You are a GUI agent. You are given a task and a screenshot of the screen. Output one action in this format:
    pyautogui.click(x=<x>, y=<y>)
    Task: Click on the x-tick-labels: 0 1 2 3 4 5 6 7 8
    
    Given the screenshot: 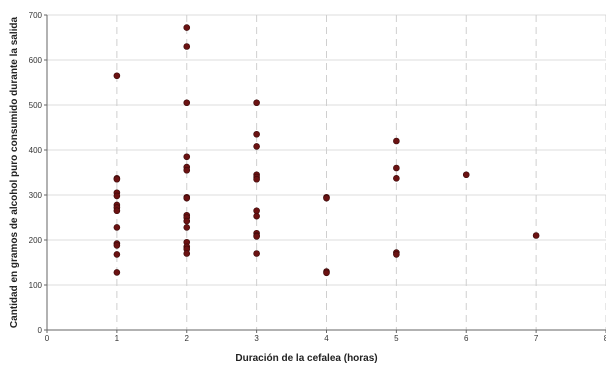 What is the action you would take?
    pyautogui.click(x=325, y=336)
    